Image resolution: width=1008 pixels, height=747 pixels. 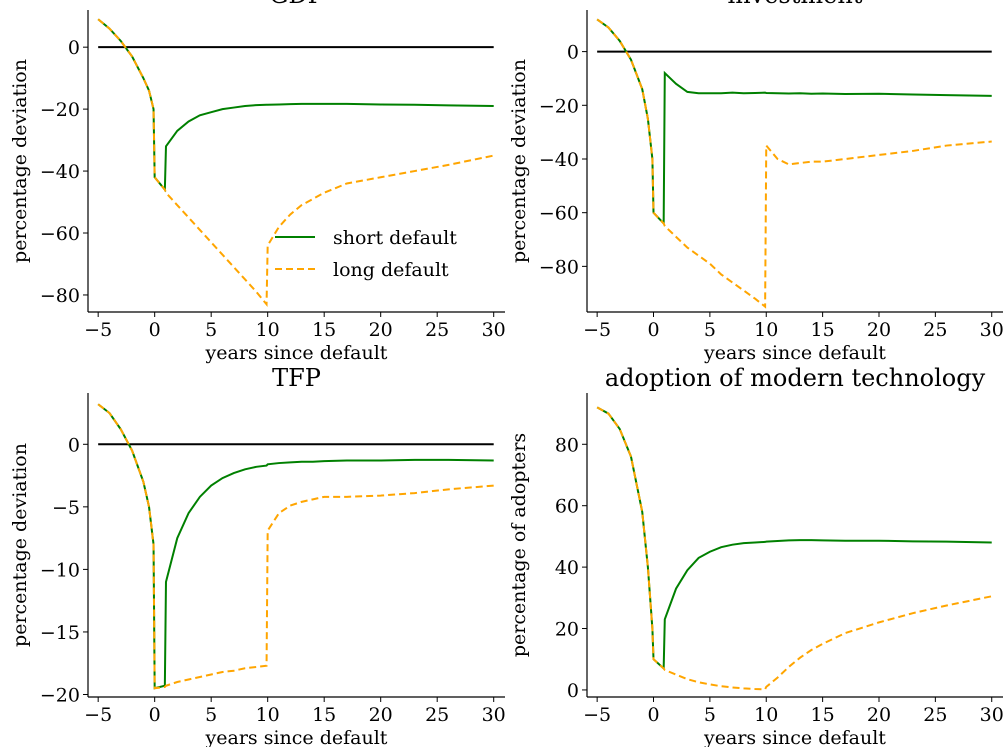 I want to click on y-tick-label: 60, so click(x=567, y=507).